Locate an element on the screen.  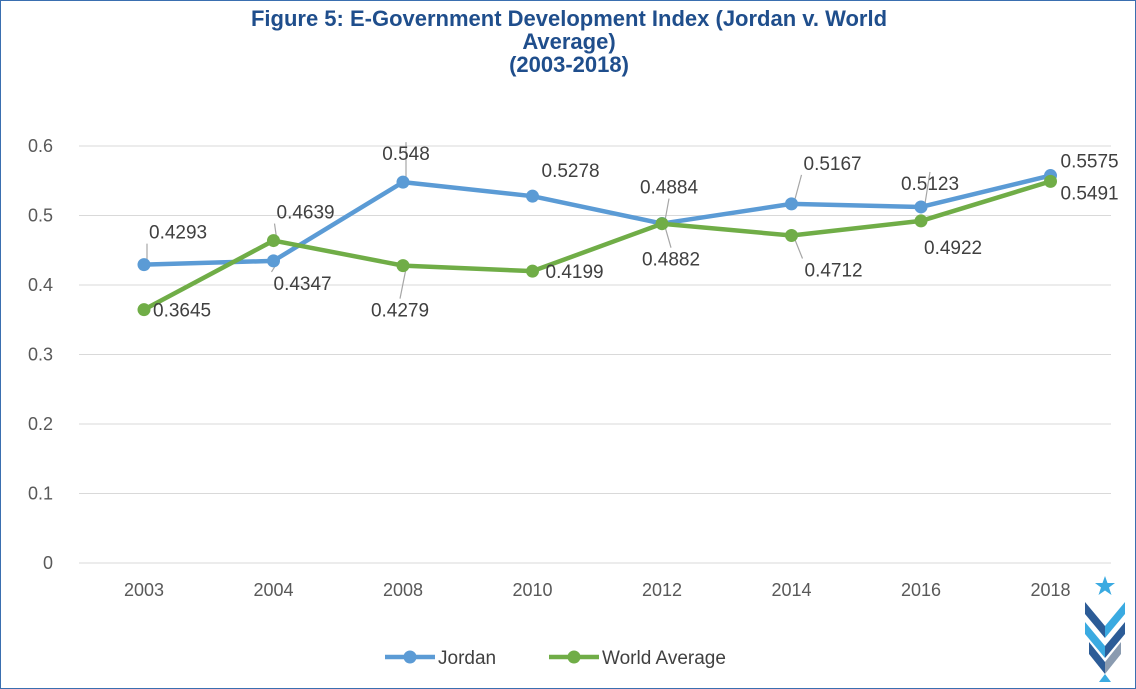
y-tick-label: 0.3 is located at coordinates (40, 355).